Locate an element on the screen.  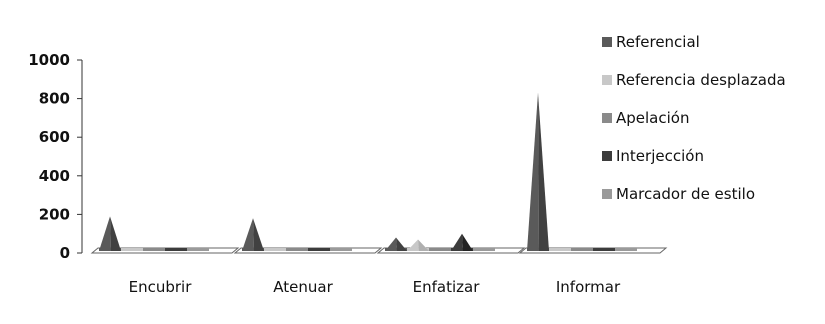
x-category-label: Enfatizar is located at coordinates (447, 287).